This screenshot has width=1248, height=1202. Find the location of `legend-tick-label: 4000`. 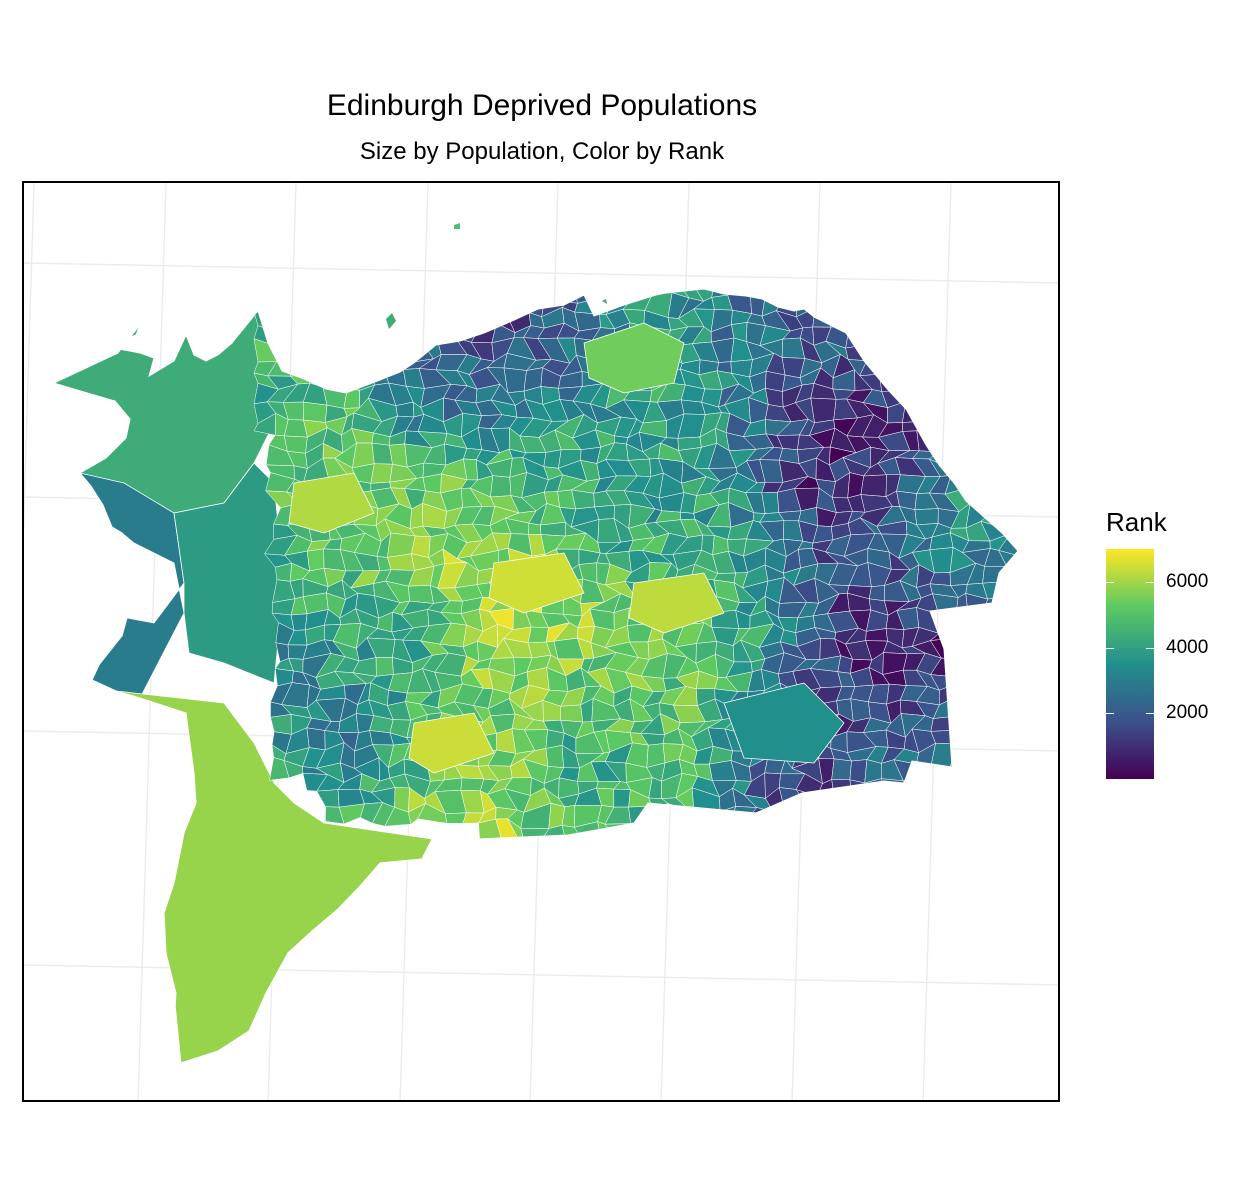

legend-tick-label: 4000 is located at coordinates (1187, 647).